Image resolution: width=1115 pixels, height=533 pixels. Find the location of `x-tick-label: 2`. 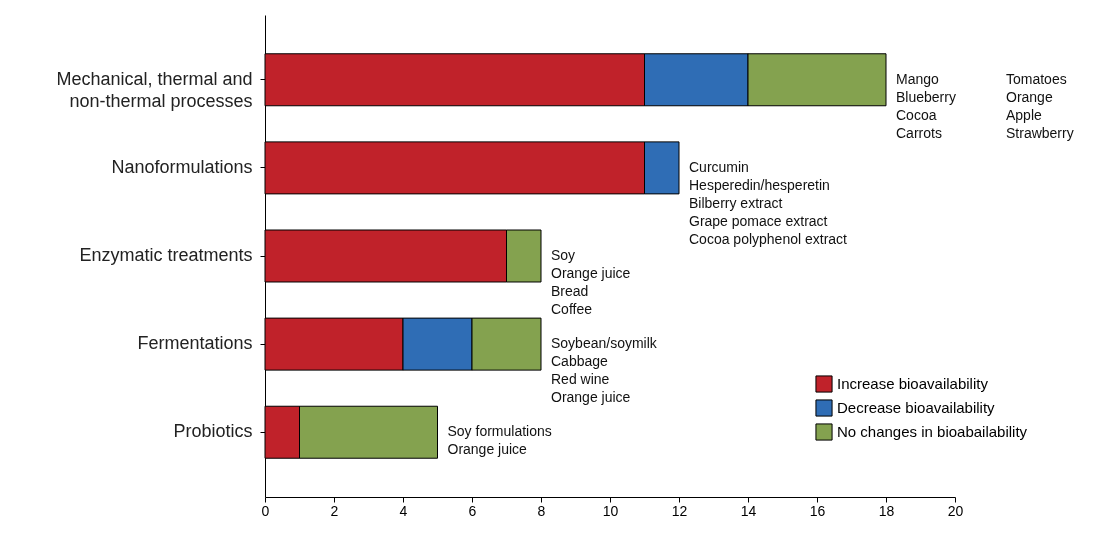

x-tick-label: 2 is located at coordinates (334, 510).